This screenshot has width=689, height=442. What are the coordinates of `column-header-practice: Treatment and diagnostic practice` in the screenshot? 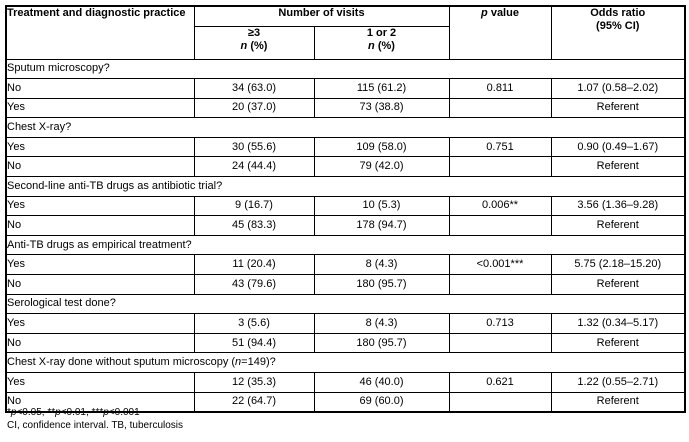 It's located at (100, 32).